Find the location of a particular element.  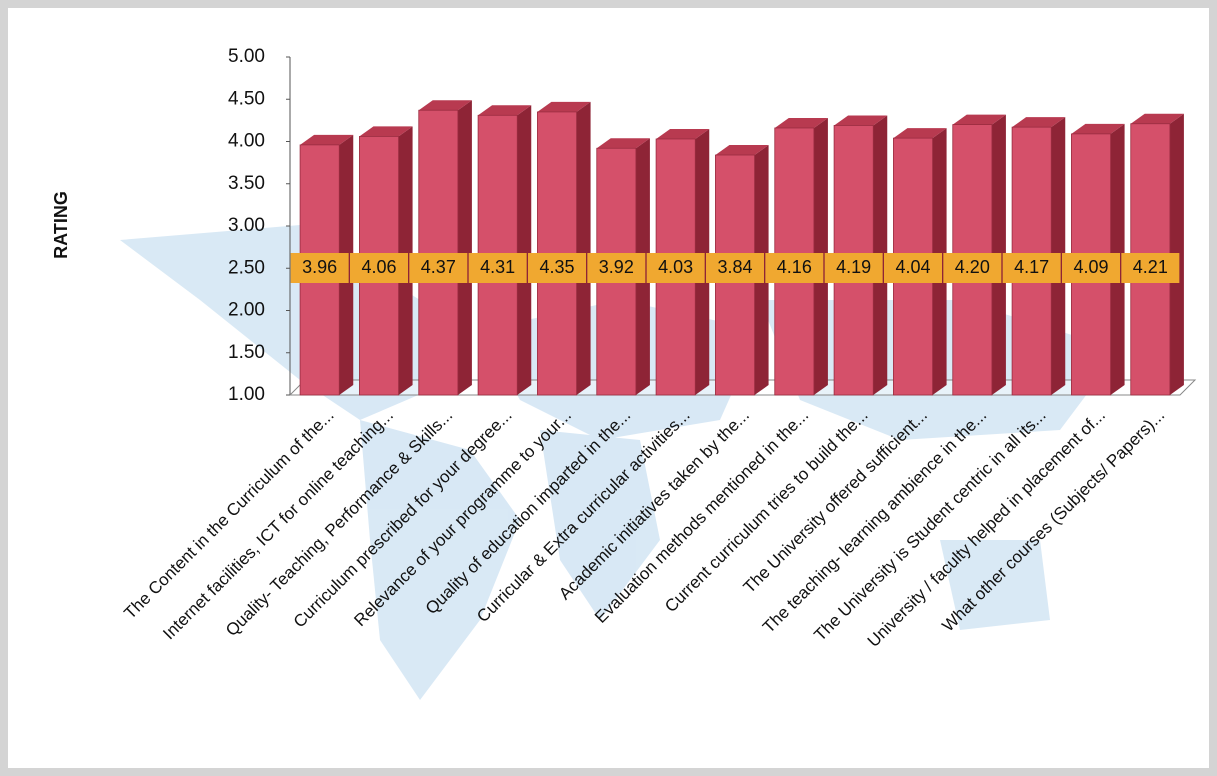

y-axis-title: RATING is located at coordinates (61, 225).